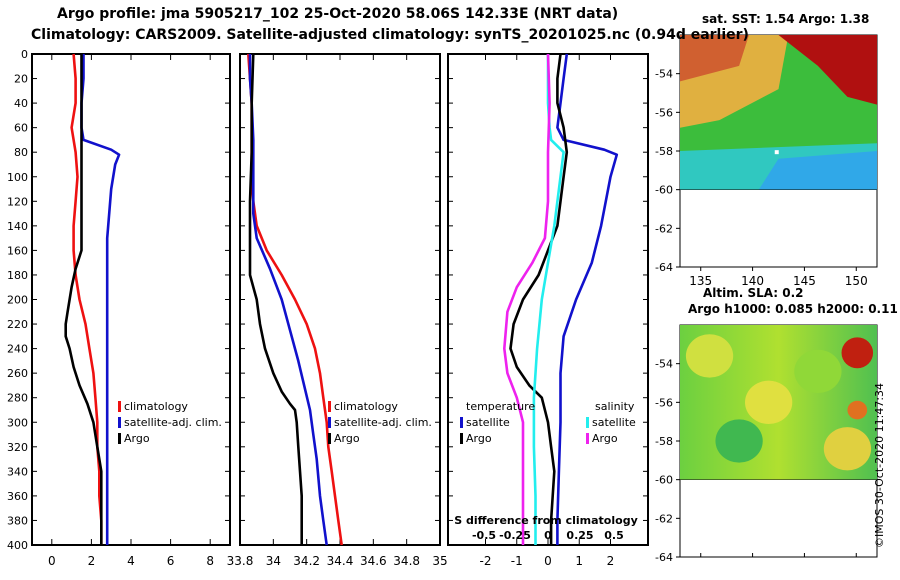 The image size is (900, 580). What do you see at coordinates (17, 545) in the screenshot?
I see `y-tick-label: 400` at bounding box center [17, 545].